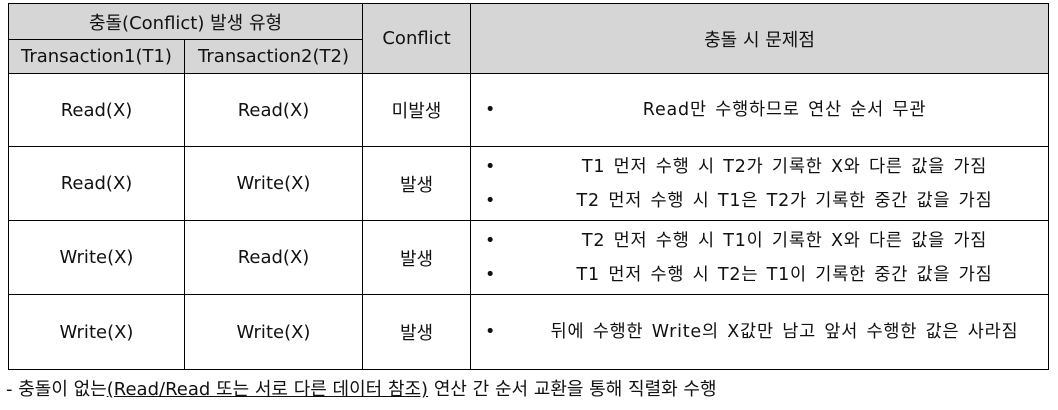 The image size is (1058, 410). I want to click on issue-item: T1 먼저 수행 시 T2가 기록한 X와 다른 값을 가짐, so click(759, 167).